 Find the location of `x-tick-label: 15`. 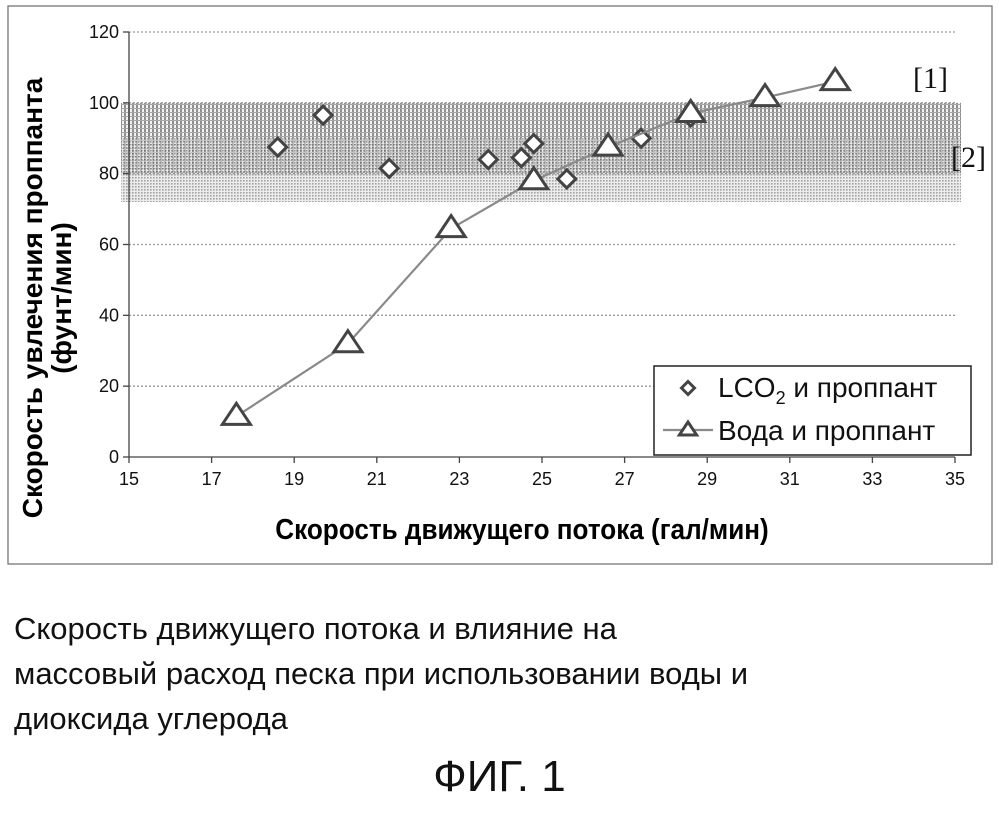

x-tick-label: 15 is located at coordinates (129, 479).